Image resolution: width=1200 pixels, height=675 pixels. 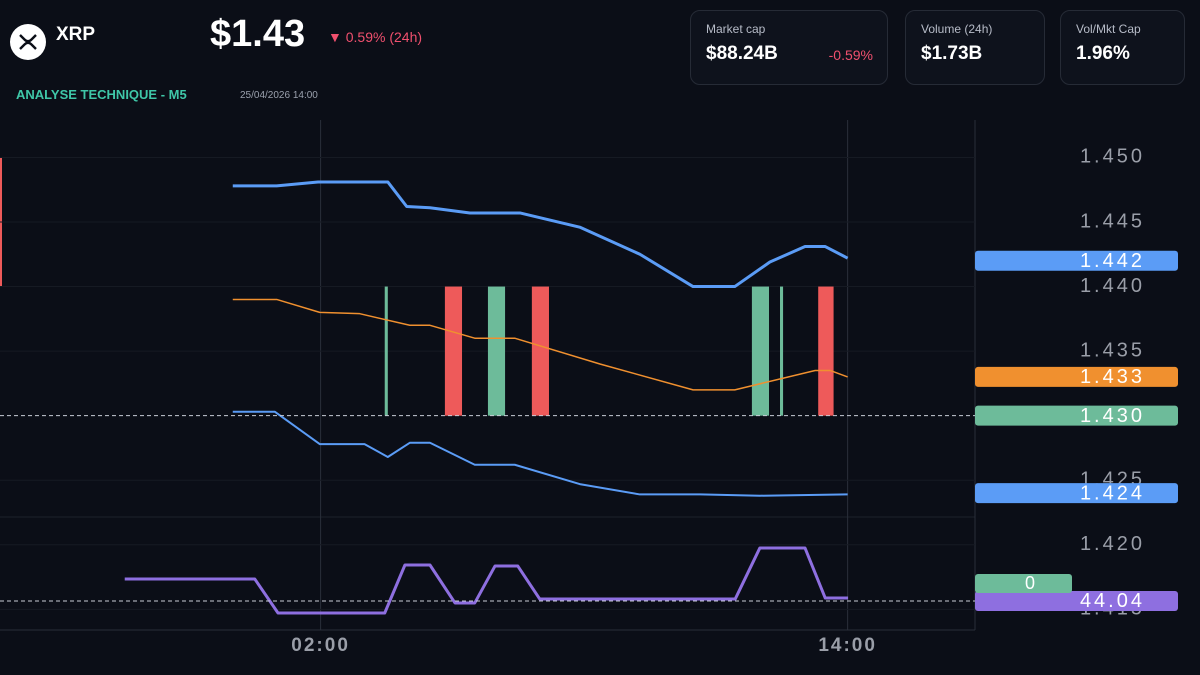 I want to click on symbol: XRP, so click(x=76, y=34).